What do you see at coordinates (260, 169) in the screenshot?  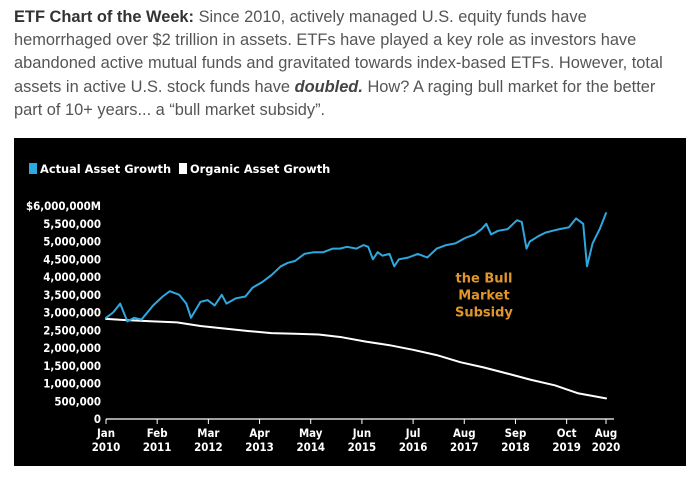 I see `legend-label-organic: Organic Asset Growth` at bounding box center [260, 169].